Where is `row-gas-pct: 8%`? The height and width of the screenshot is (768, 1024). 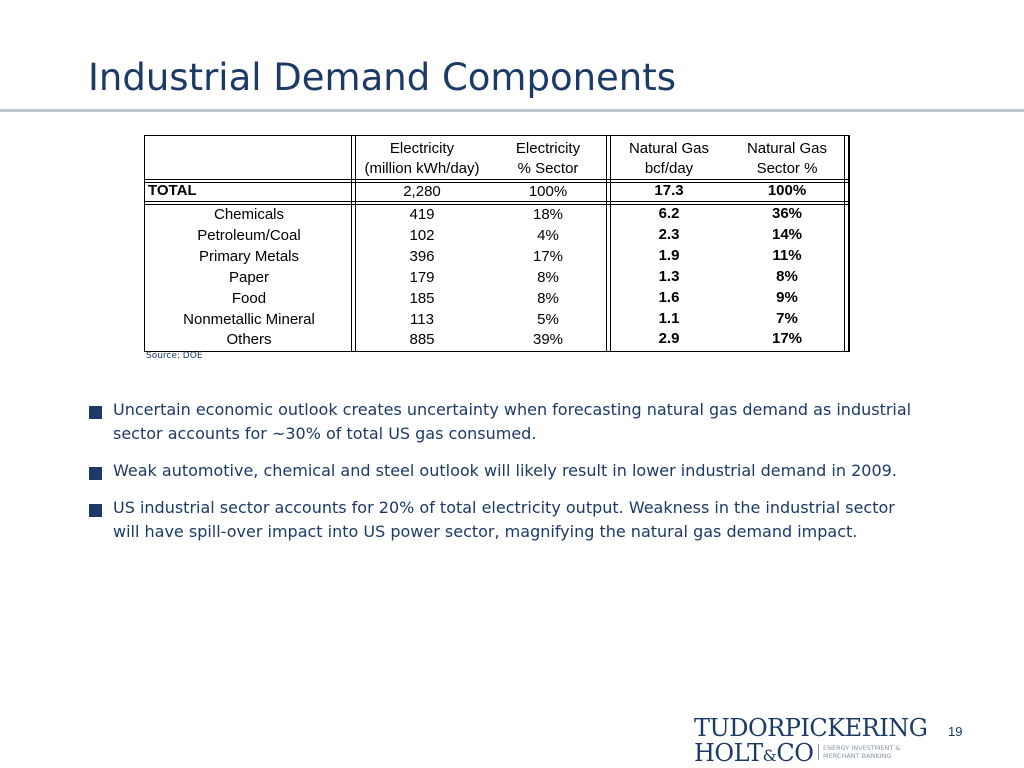 row-gas-pct: 8% is located at coordinates (787, 276).